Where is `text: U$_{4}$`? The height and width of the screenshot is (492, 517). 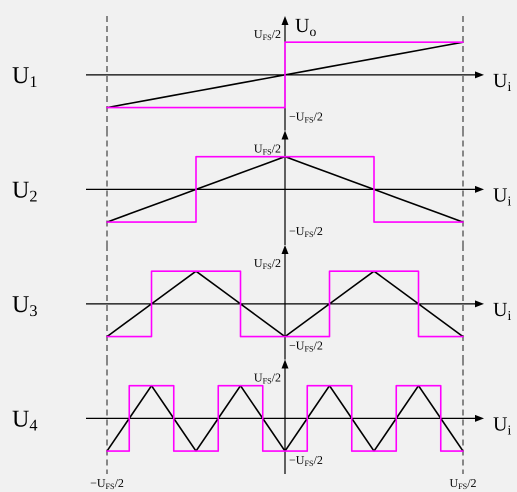 text: U$_{4}$ is located at coordinates (25, 420).